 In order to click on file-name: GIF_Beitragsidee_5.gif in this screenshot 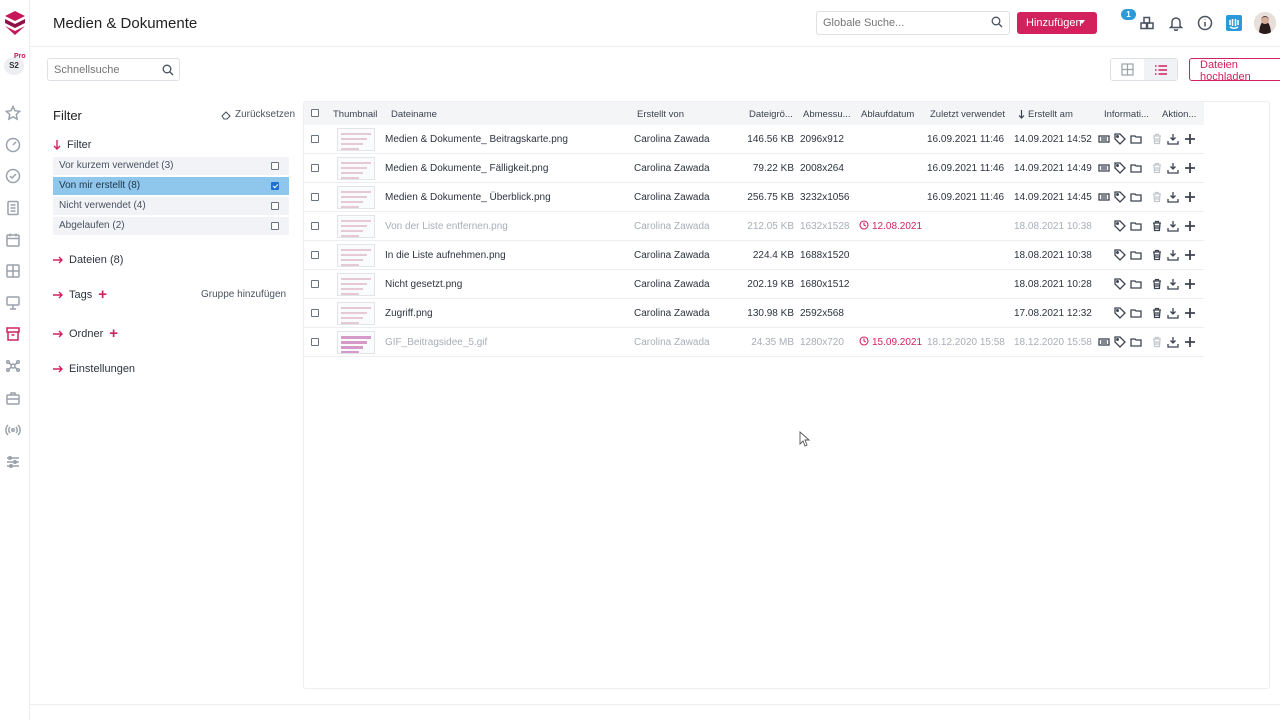, I will do `click(436, 342)`.